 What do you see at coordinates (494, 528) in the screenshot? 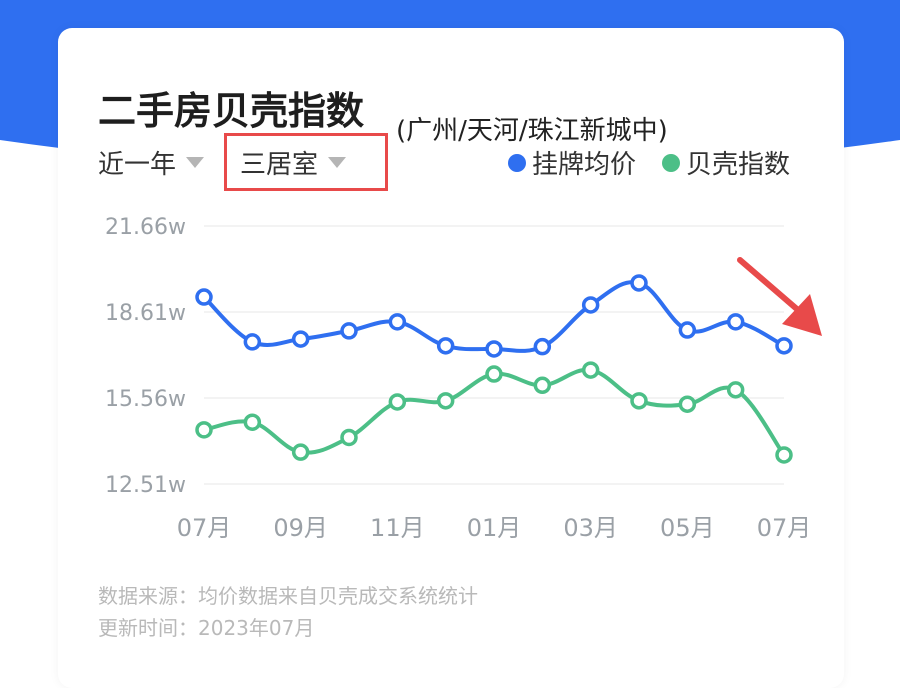
I see `x-tick-label: 01月` at bounding box center [494, 528].